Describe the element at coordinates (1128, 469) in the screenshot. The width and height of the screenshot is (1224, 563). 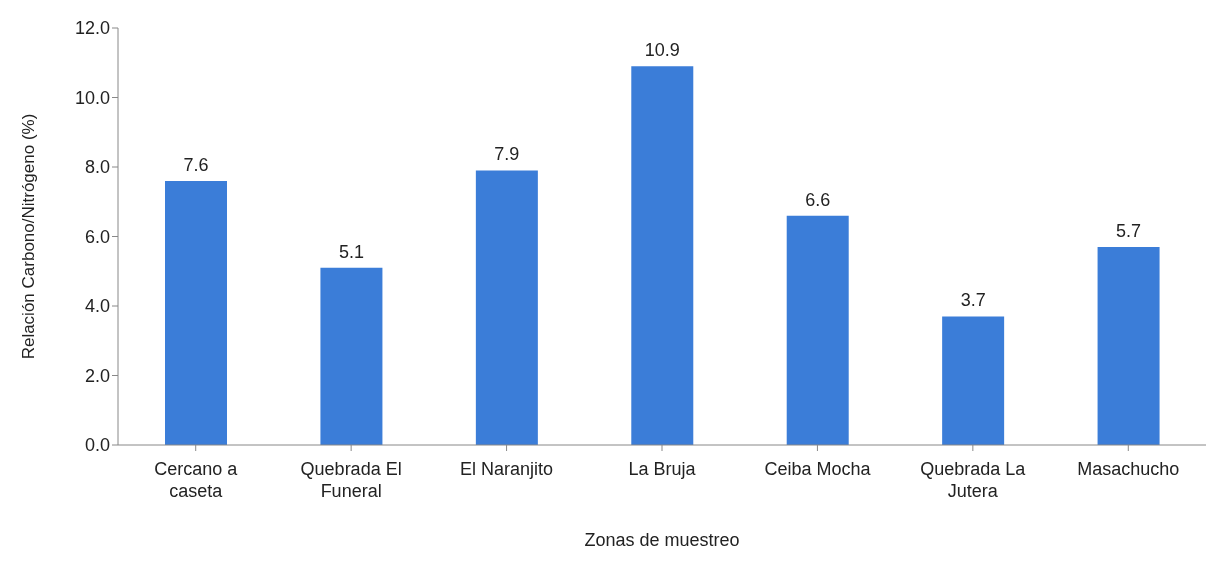
I see `x-tick-label: Masachucho` at that location.